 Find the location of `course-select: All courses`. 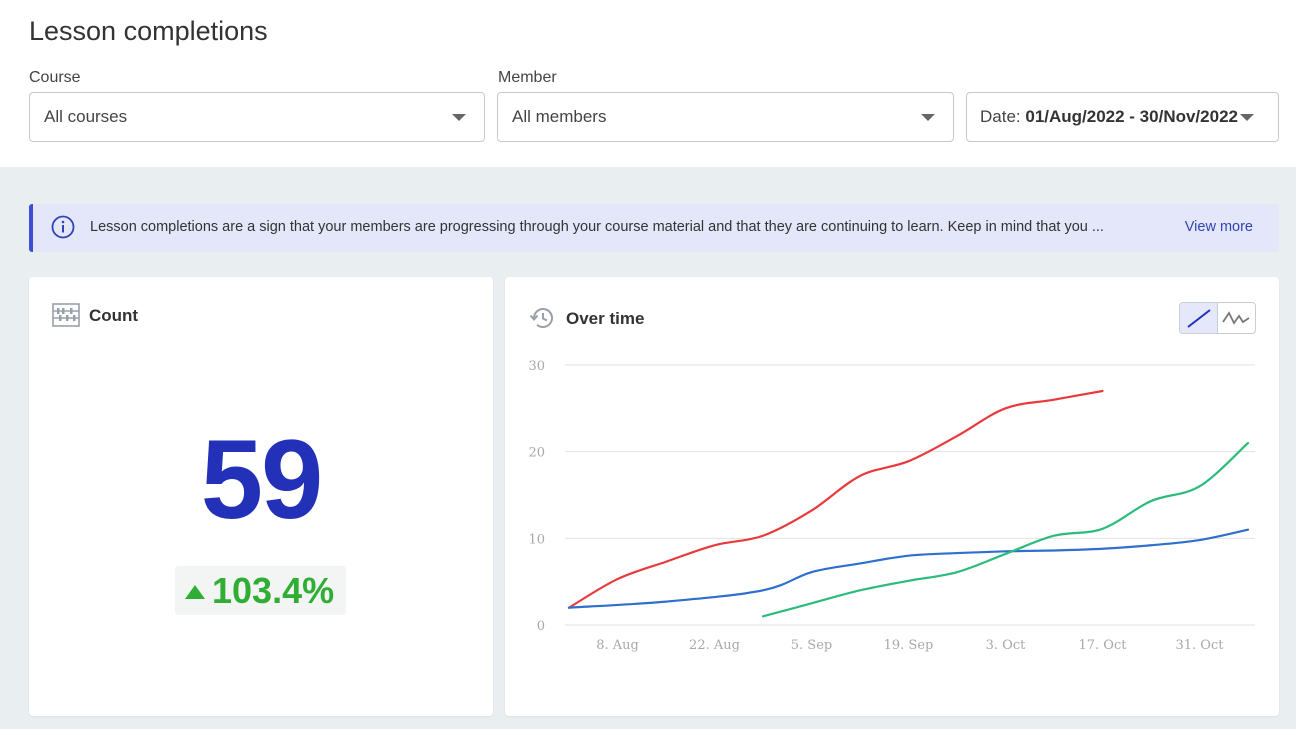

course-select: All courses is located at coordinates (257, 117).